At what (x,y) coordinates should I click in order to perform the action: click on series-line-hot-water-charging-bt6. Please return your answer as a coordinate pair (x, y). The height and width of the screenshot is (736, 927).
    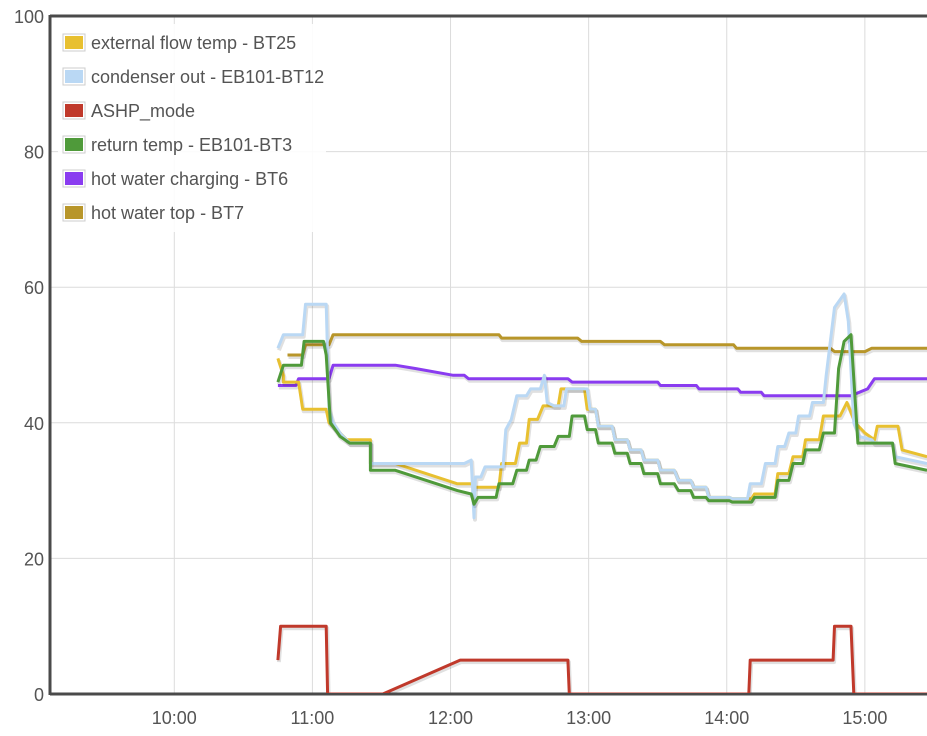
    Looking at the image, I should click on (602, 380).